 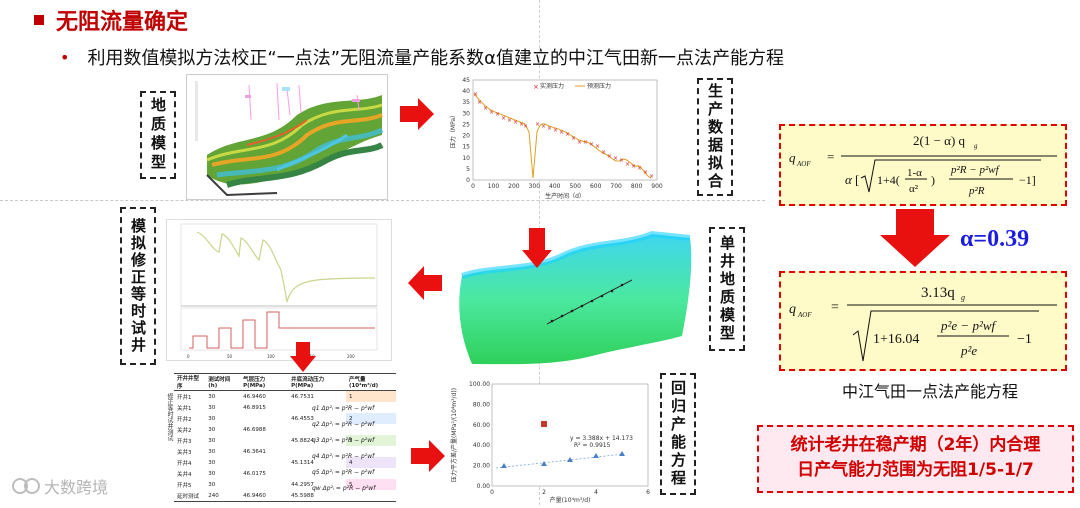 I want to click on single-well-model-image, so click(x=577, y=297).